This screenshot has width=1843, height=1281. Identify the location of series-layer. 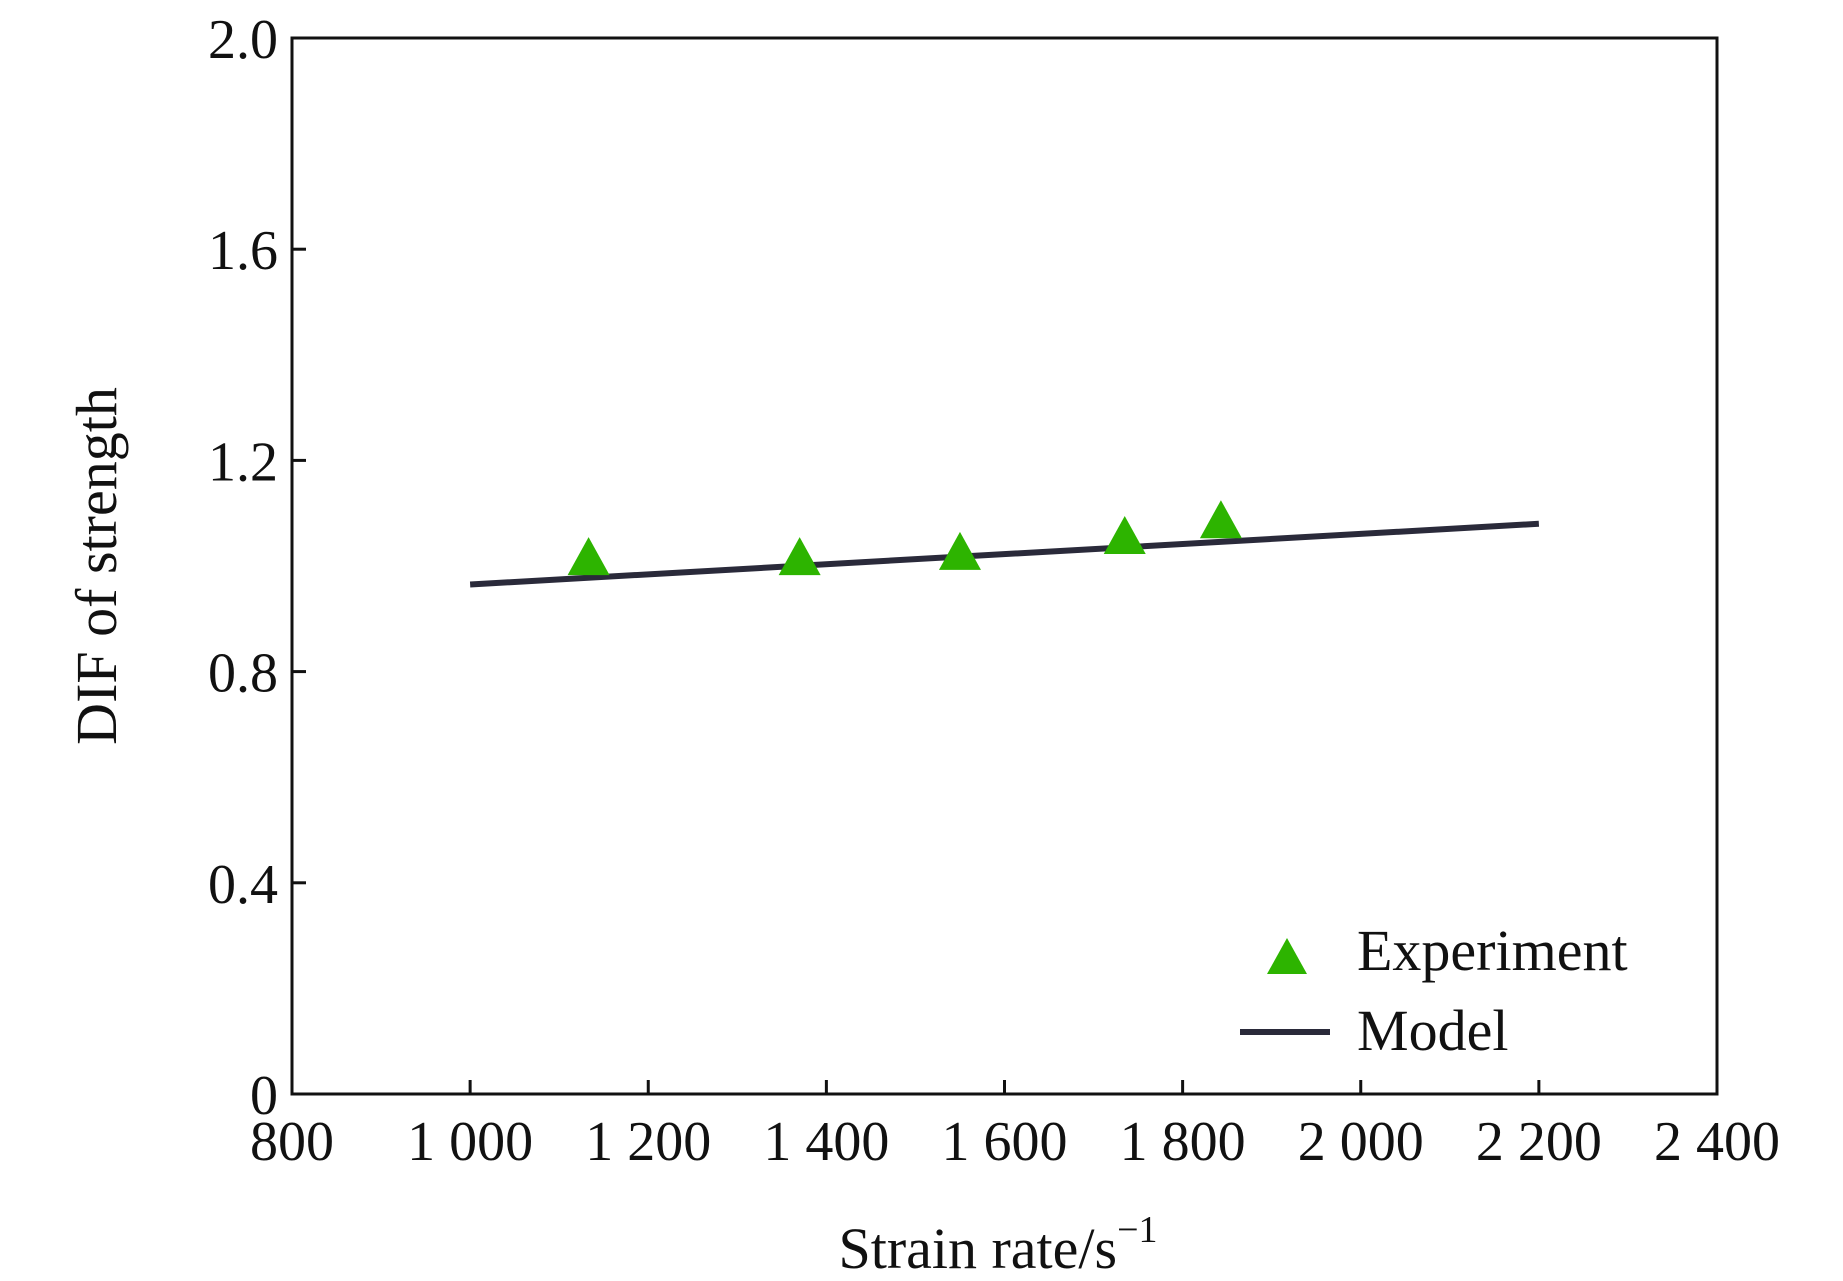
(1004, 544).